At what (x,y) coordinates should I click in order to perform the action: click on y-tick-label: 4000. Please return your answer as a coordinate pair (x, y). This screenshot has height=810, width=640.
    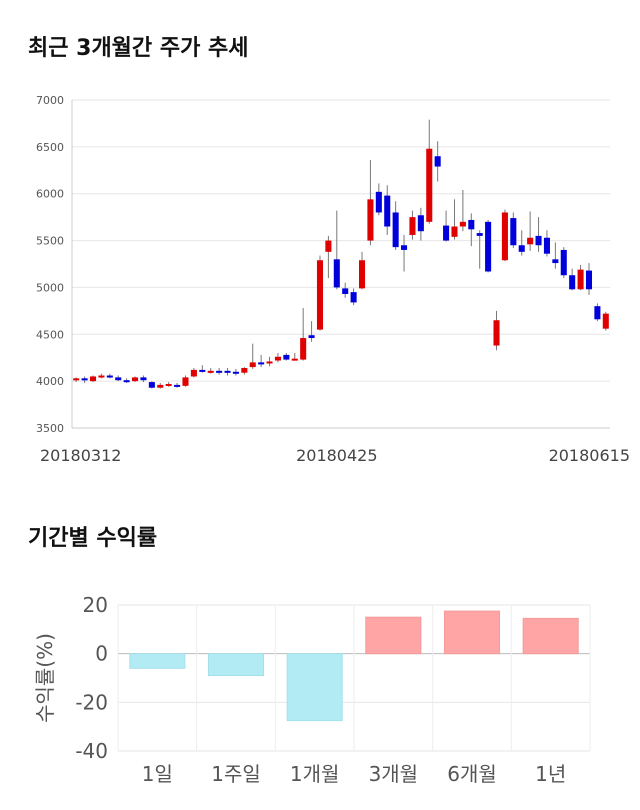
    Looking at the image, I should click on (50, 381).